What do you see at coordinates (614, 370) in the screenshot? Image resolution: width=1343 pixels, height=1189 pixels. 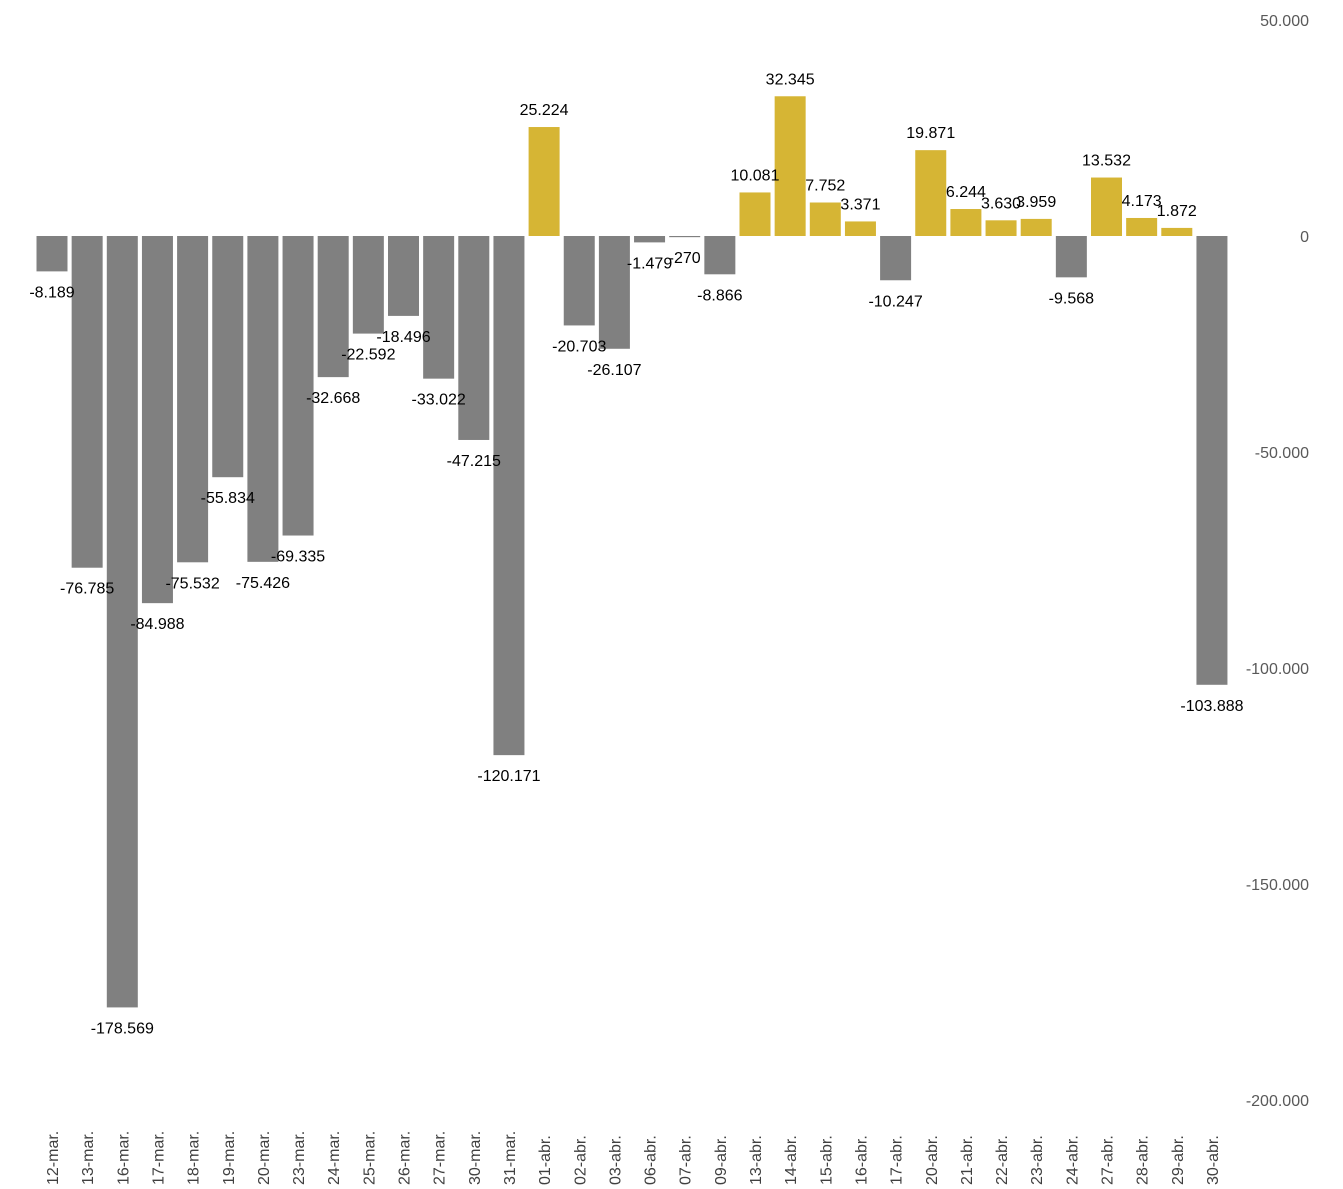 I see `data-label: -26.107` at bounding box center [614, 370].